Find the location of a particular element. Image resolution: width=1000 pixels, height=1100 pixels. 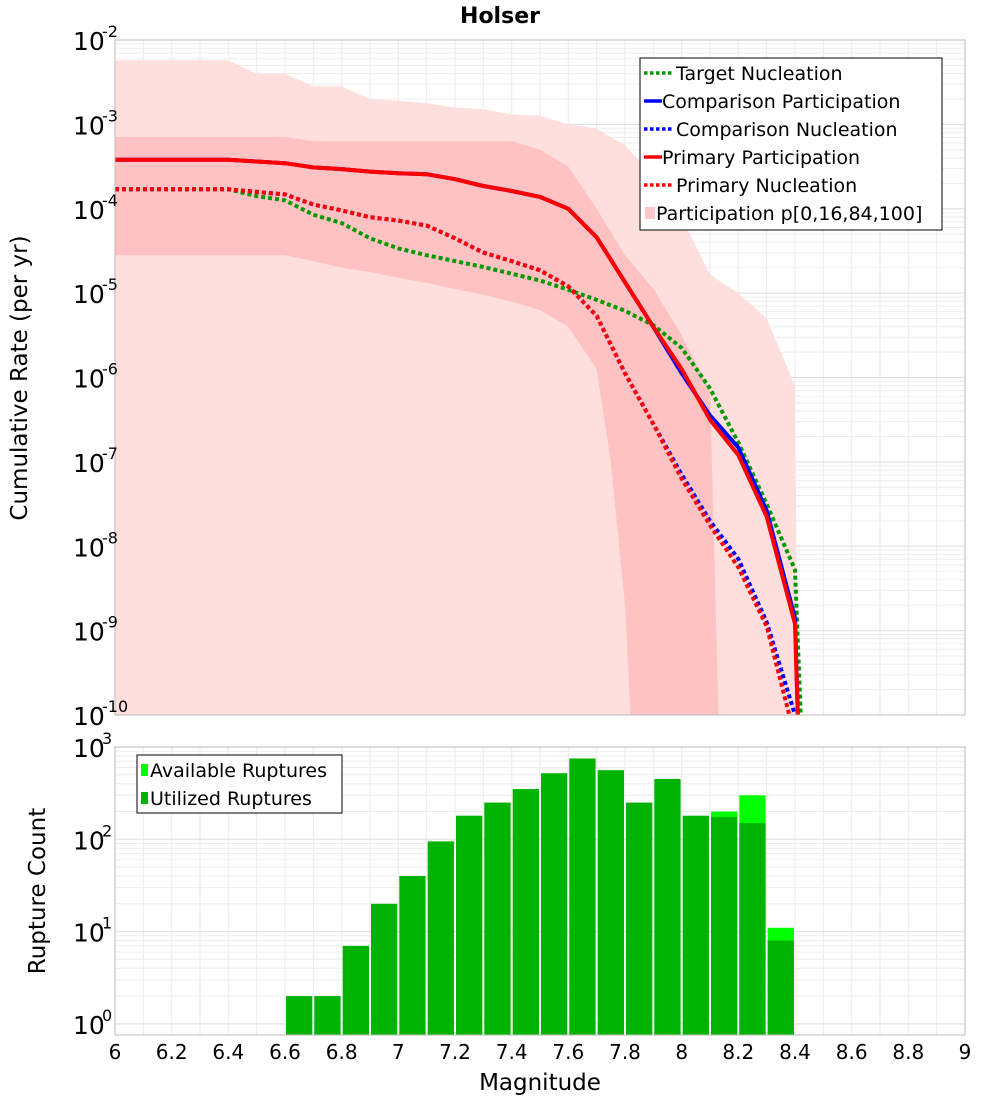

legend-label-available: Available Ruptures is located at coordinates (238, 771).